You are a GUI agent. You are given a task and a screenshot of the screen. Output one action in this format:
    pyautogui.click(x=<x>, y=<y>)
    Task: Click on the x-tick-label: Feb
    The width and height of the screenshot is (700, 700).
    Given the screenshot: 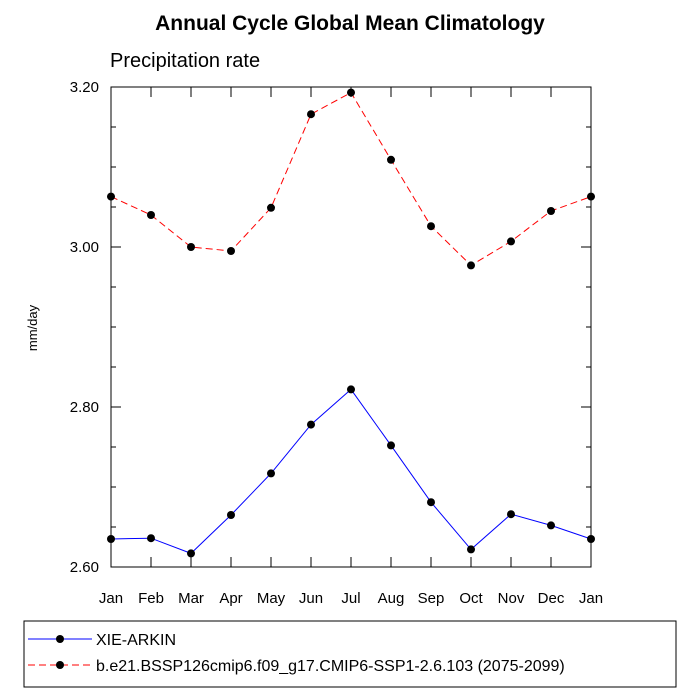 What is the action you would take?
    pyautogui.click(x=151, y=598)
    